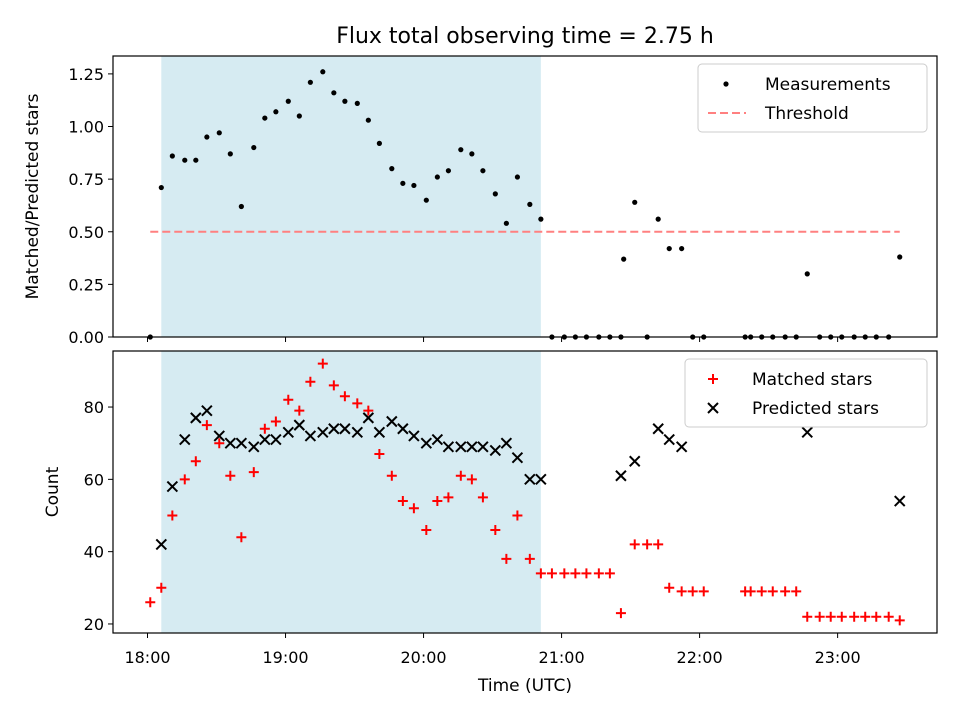 The height and width of the screenshot is (720, 960). Describe the element at coordinates (285, 657) in the screenshot. I see `x-tick-label: 19:00` at that location.